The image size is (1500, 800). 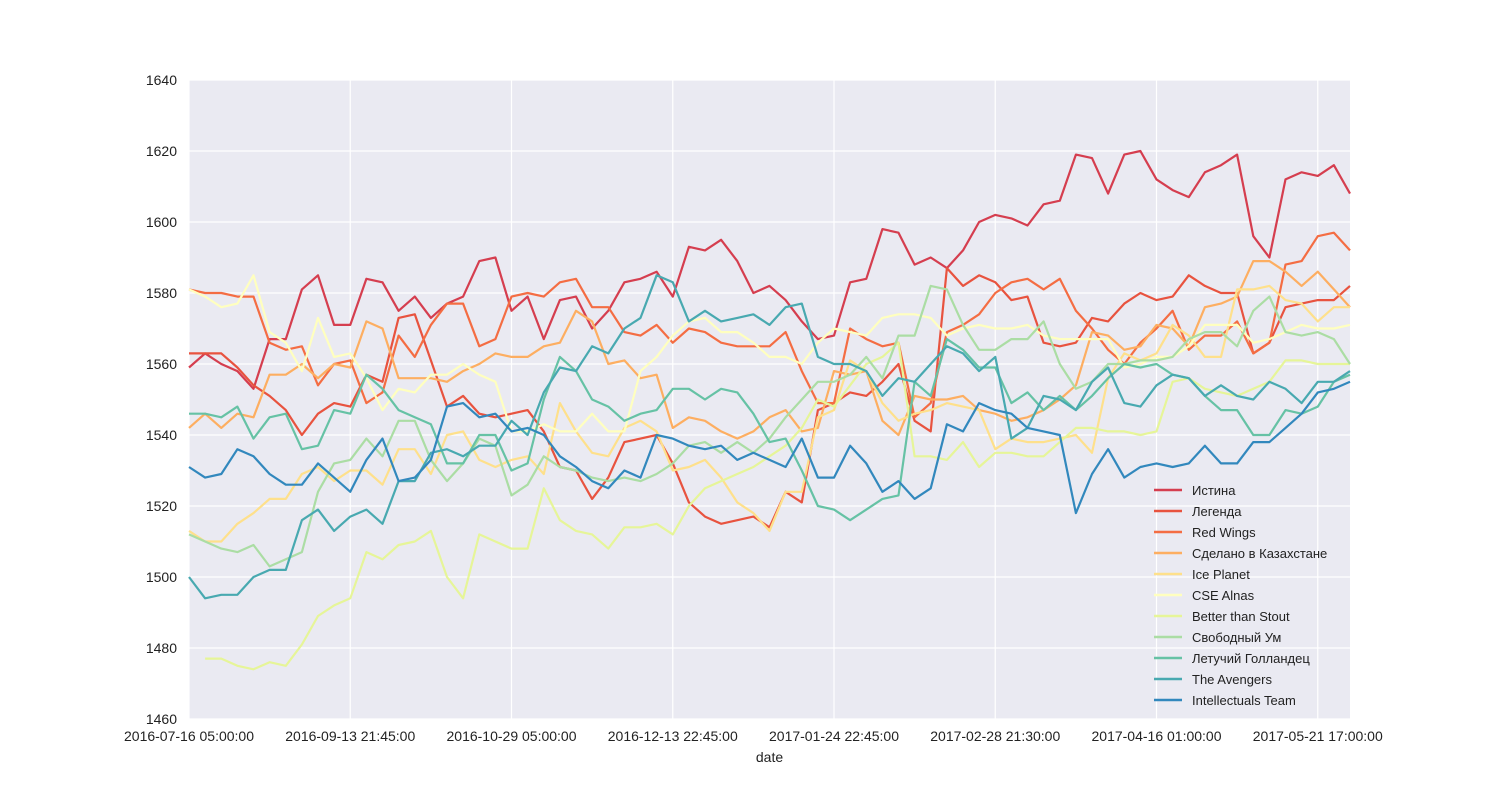 I want to click on x-axis-label: date, so click(x=769, y=757).